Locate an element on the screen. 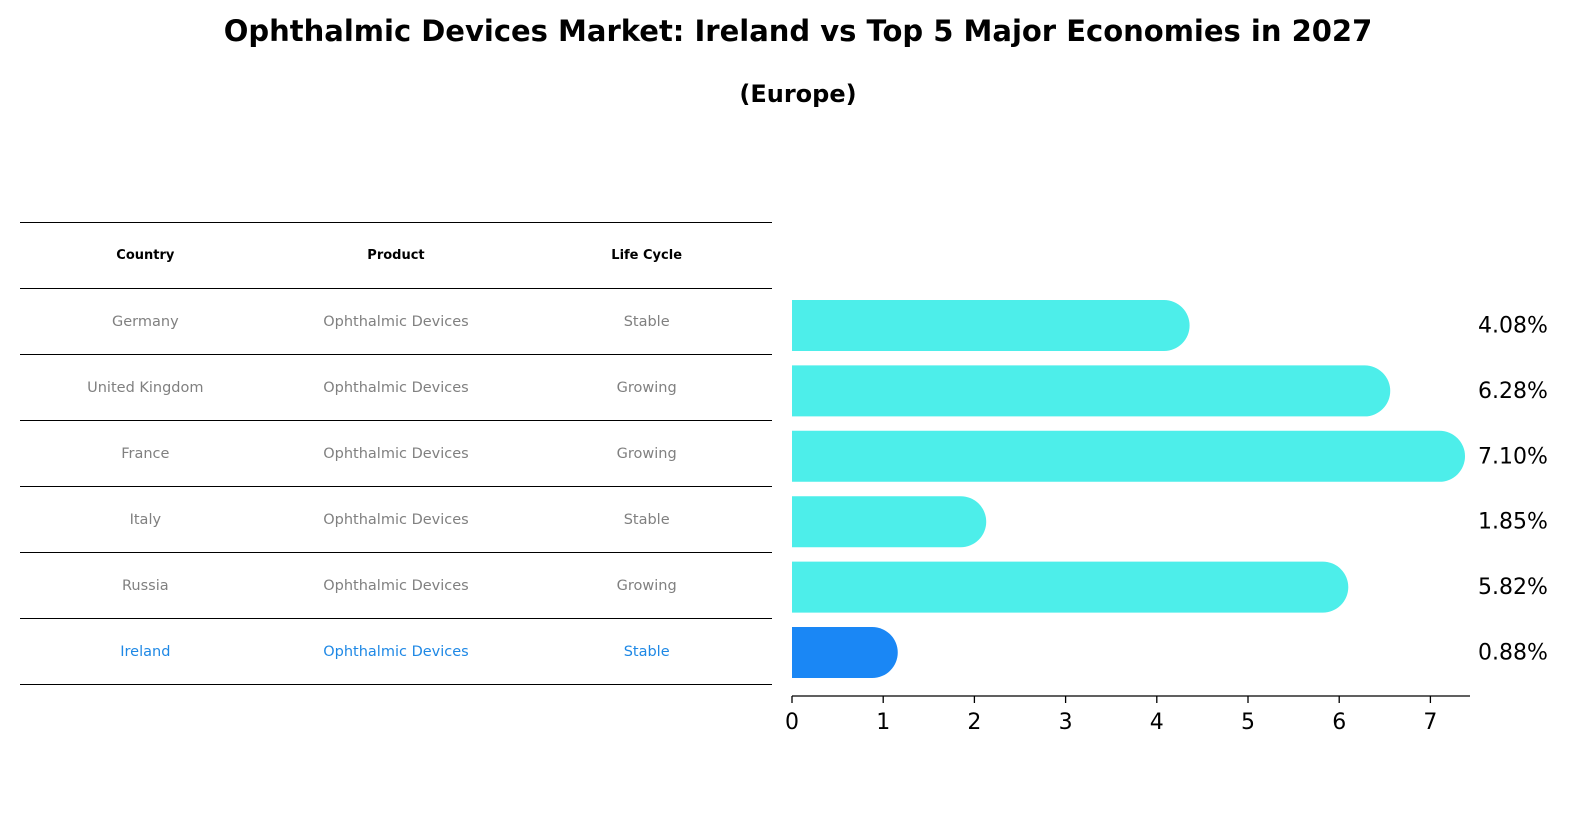 The width and height of the screenshot is (1596, 823). header-product: Product is located at coordinates (396, 255).